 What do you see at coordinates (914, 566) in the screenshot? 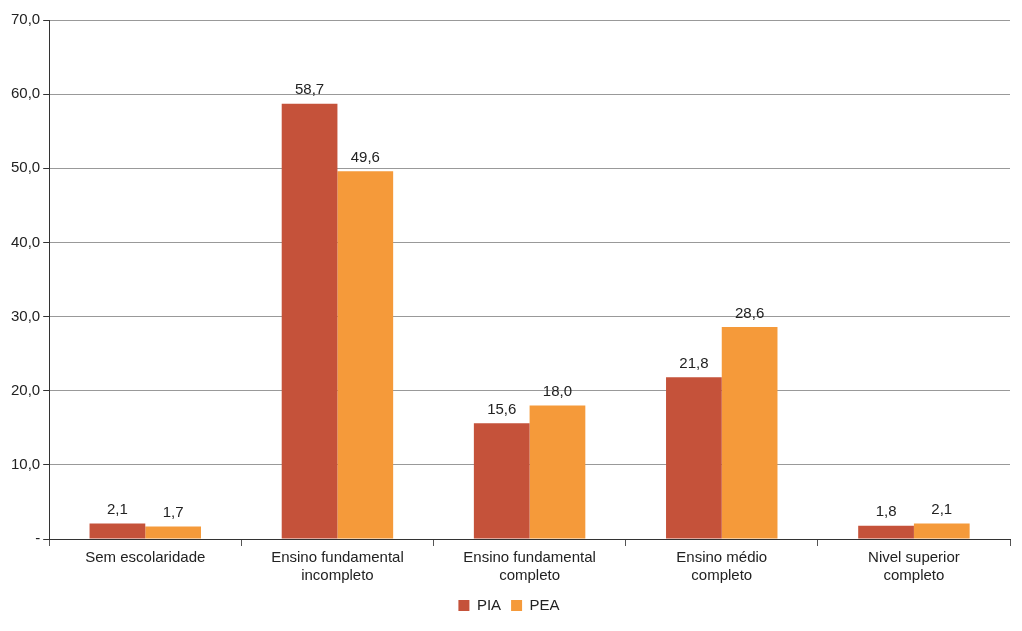
I see `x-tick-label: Nivel superior completo` at bounding box center [914, 566].